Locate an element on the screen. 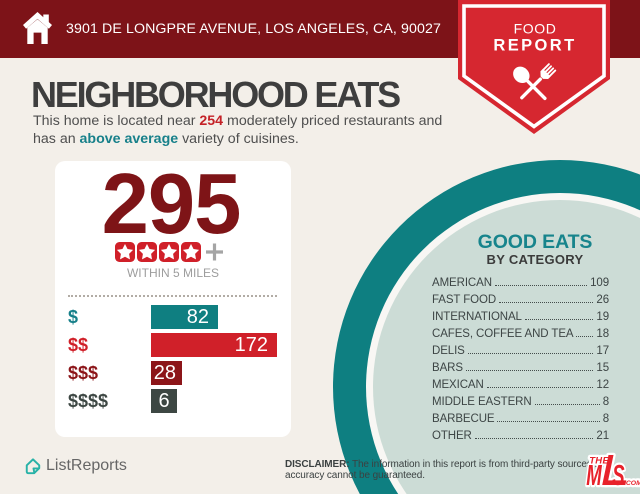  svg-text: S is located at coordinates (618, 476).